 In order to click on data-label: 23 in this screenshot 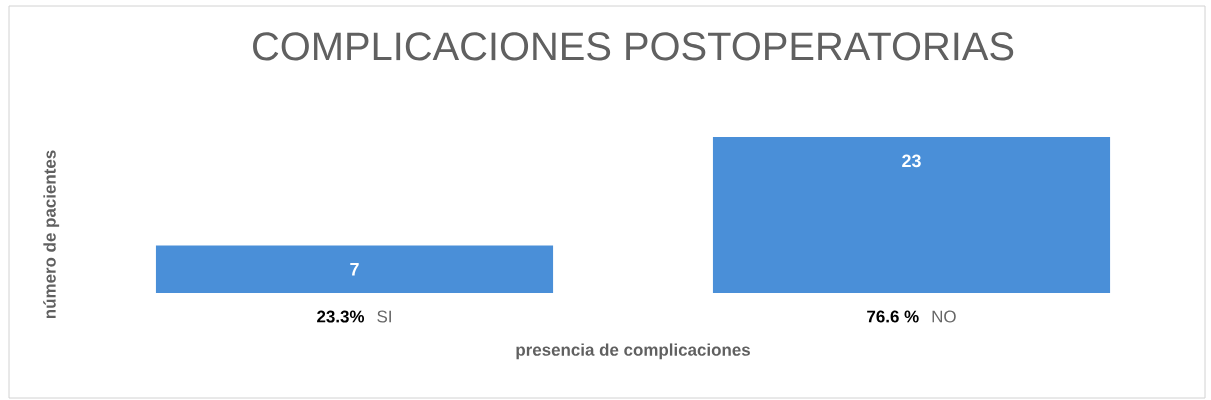, I will do `click(911, 161)`.